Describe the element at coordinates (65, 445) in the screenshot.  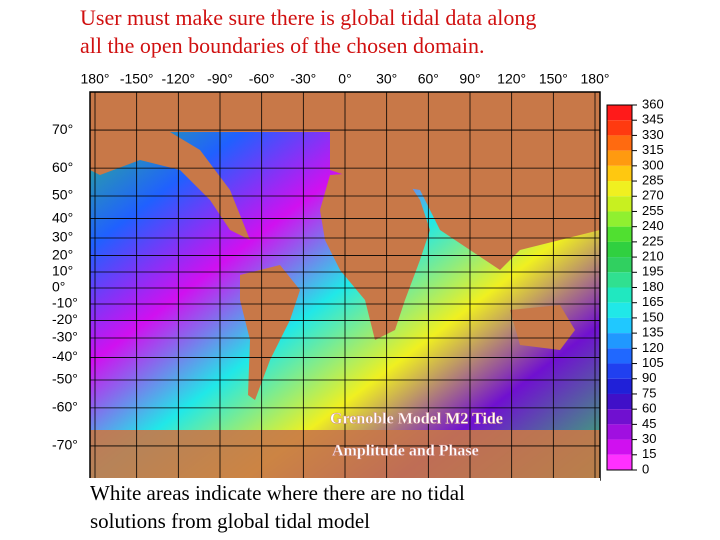
I see `lat-tick-label: -70°` at that location.